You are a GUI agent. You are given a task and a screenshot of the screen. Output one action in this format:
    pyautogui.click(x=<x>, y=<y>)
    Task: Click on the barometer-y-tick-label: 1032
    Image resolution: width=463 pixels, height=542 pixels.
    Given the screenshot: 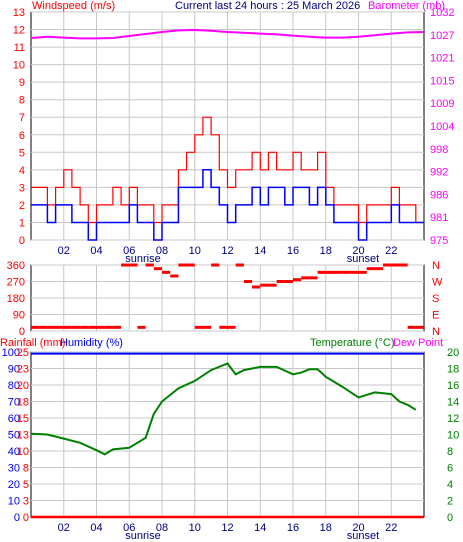 What is the action you would take?
    pyautogui.click(x=442, y=13)
    